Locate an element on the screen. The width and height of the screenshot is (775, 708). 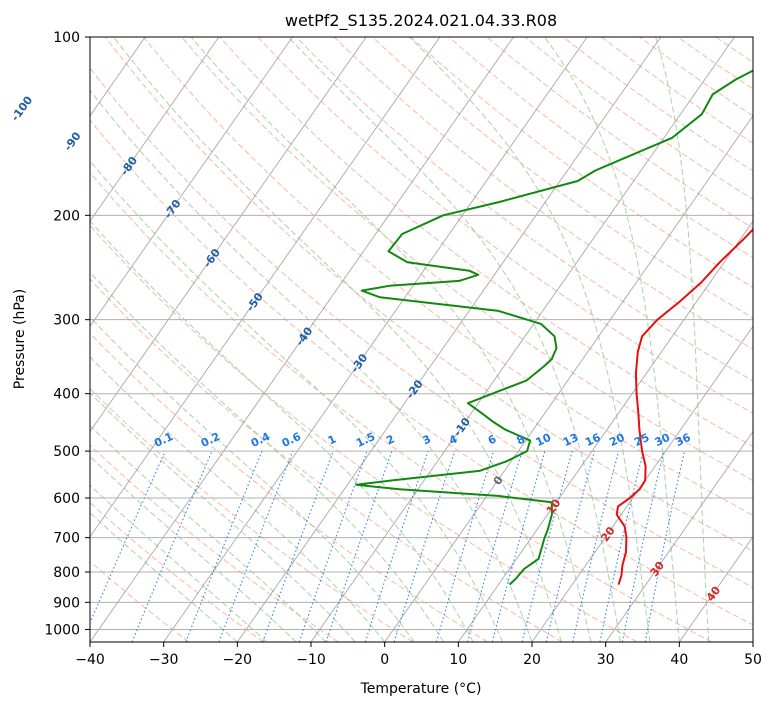
x-tick-label: −30 is located at coordinates (164, 660).